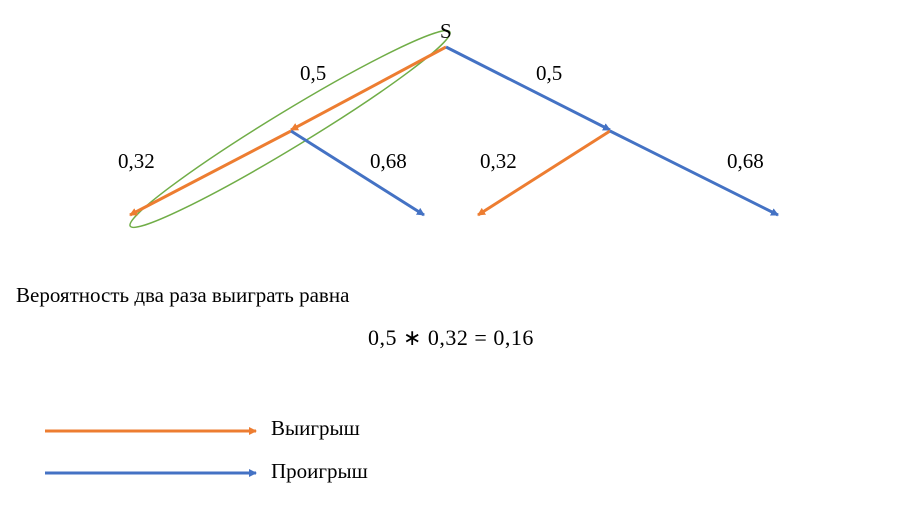 Image resolution: width=915 pixels, height=508 pixels. What do you see at coordinates (315, 428) in the screenshot?
I see `legend-win-label: Выигрыш` at bounding box center [315, 428].